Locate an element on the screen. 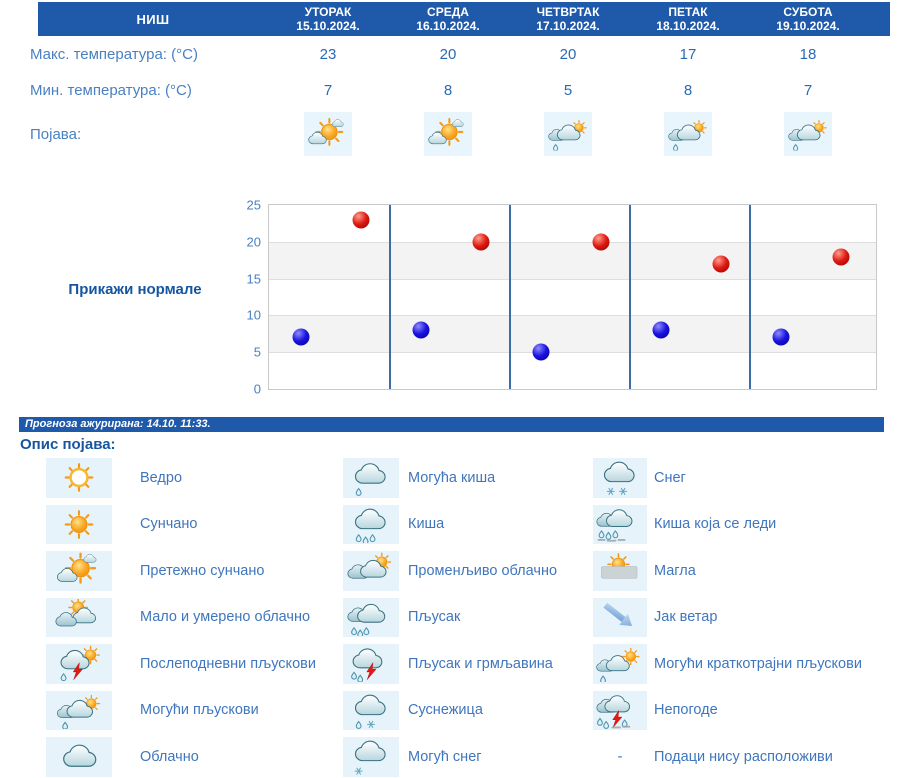  min-temp-value: 7 is located at coordinates (808, 90).